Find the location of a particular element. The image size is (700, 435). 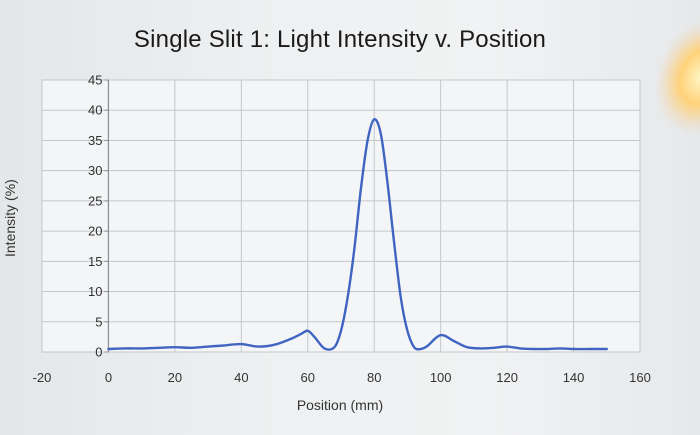

y-tick-label: 45 is located at coordinates (95, 80).